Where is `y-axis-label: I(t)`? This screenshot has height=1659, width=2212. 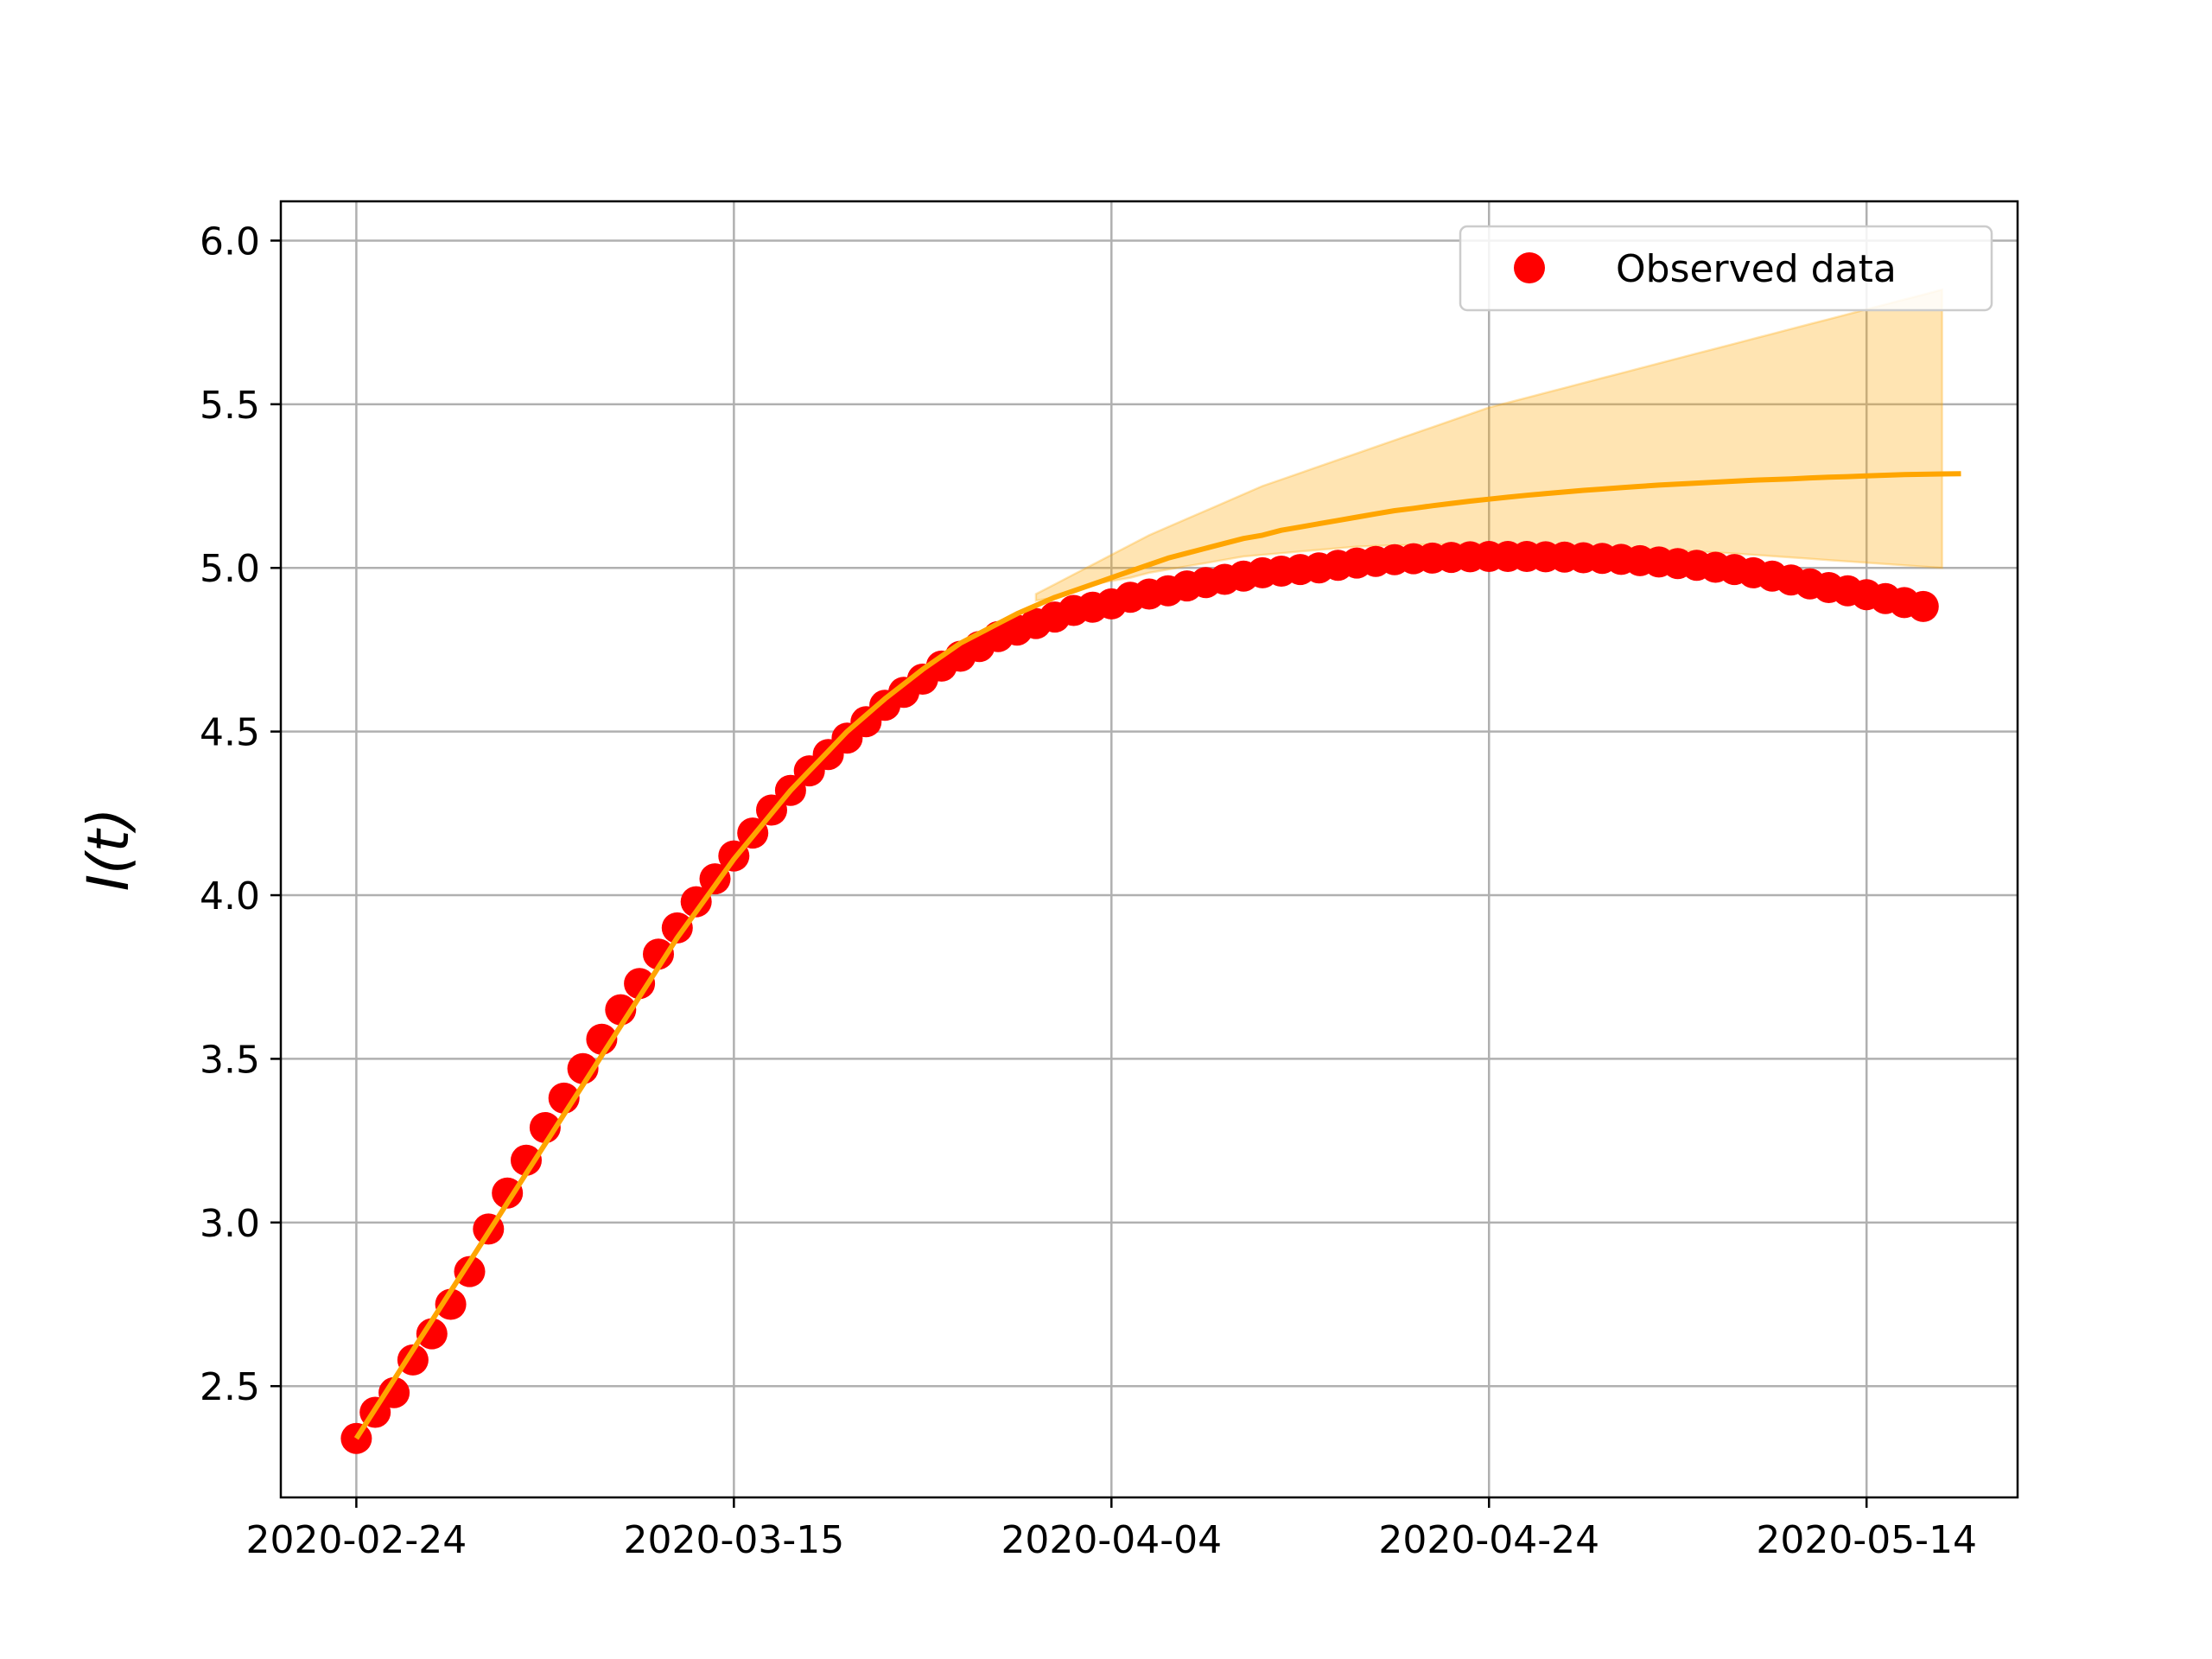
y-axis-label: I(t) is located at coordinates (108, 850).